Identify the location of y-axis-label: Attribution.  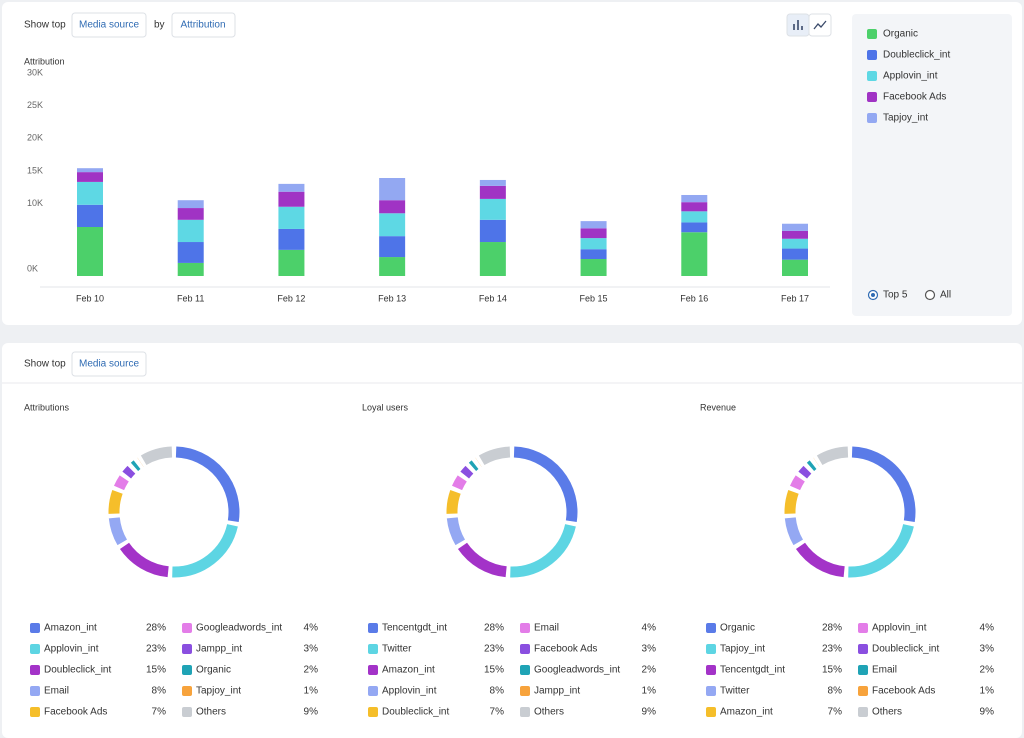
(44, 61).